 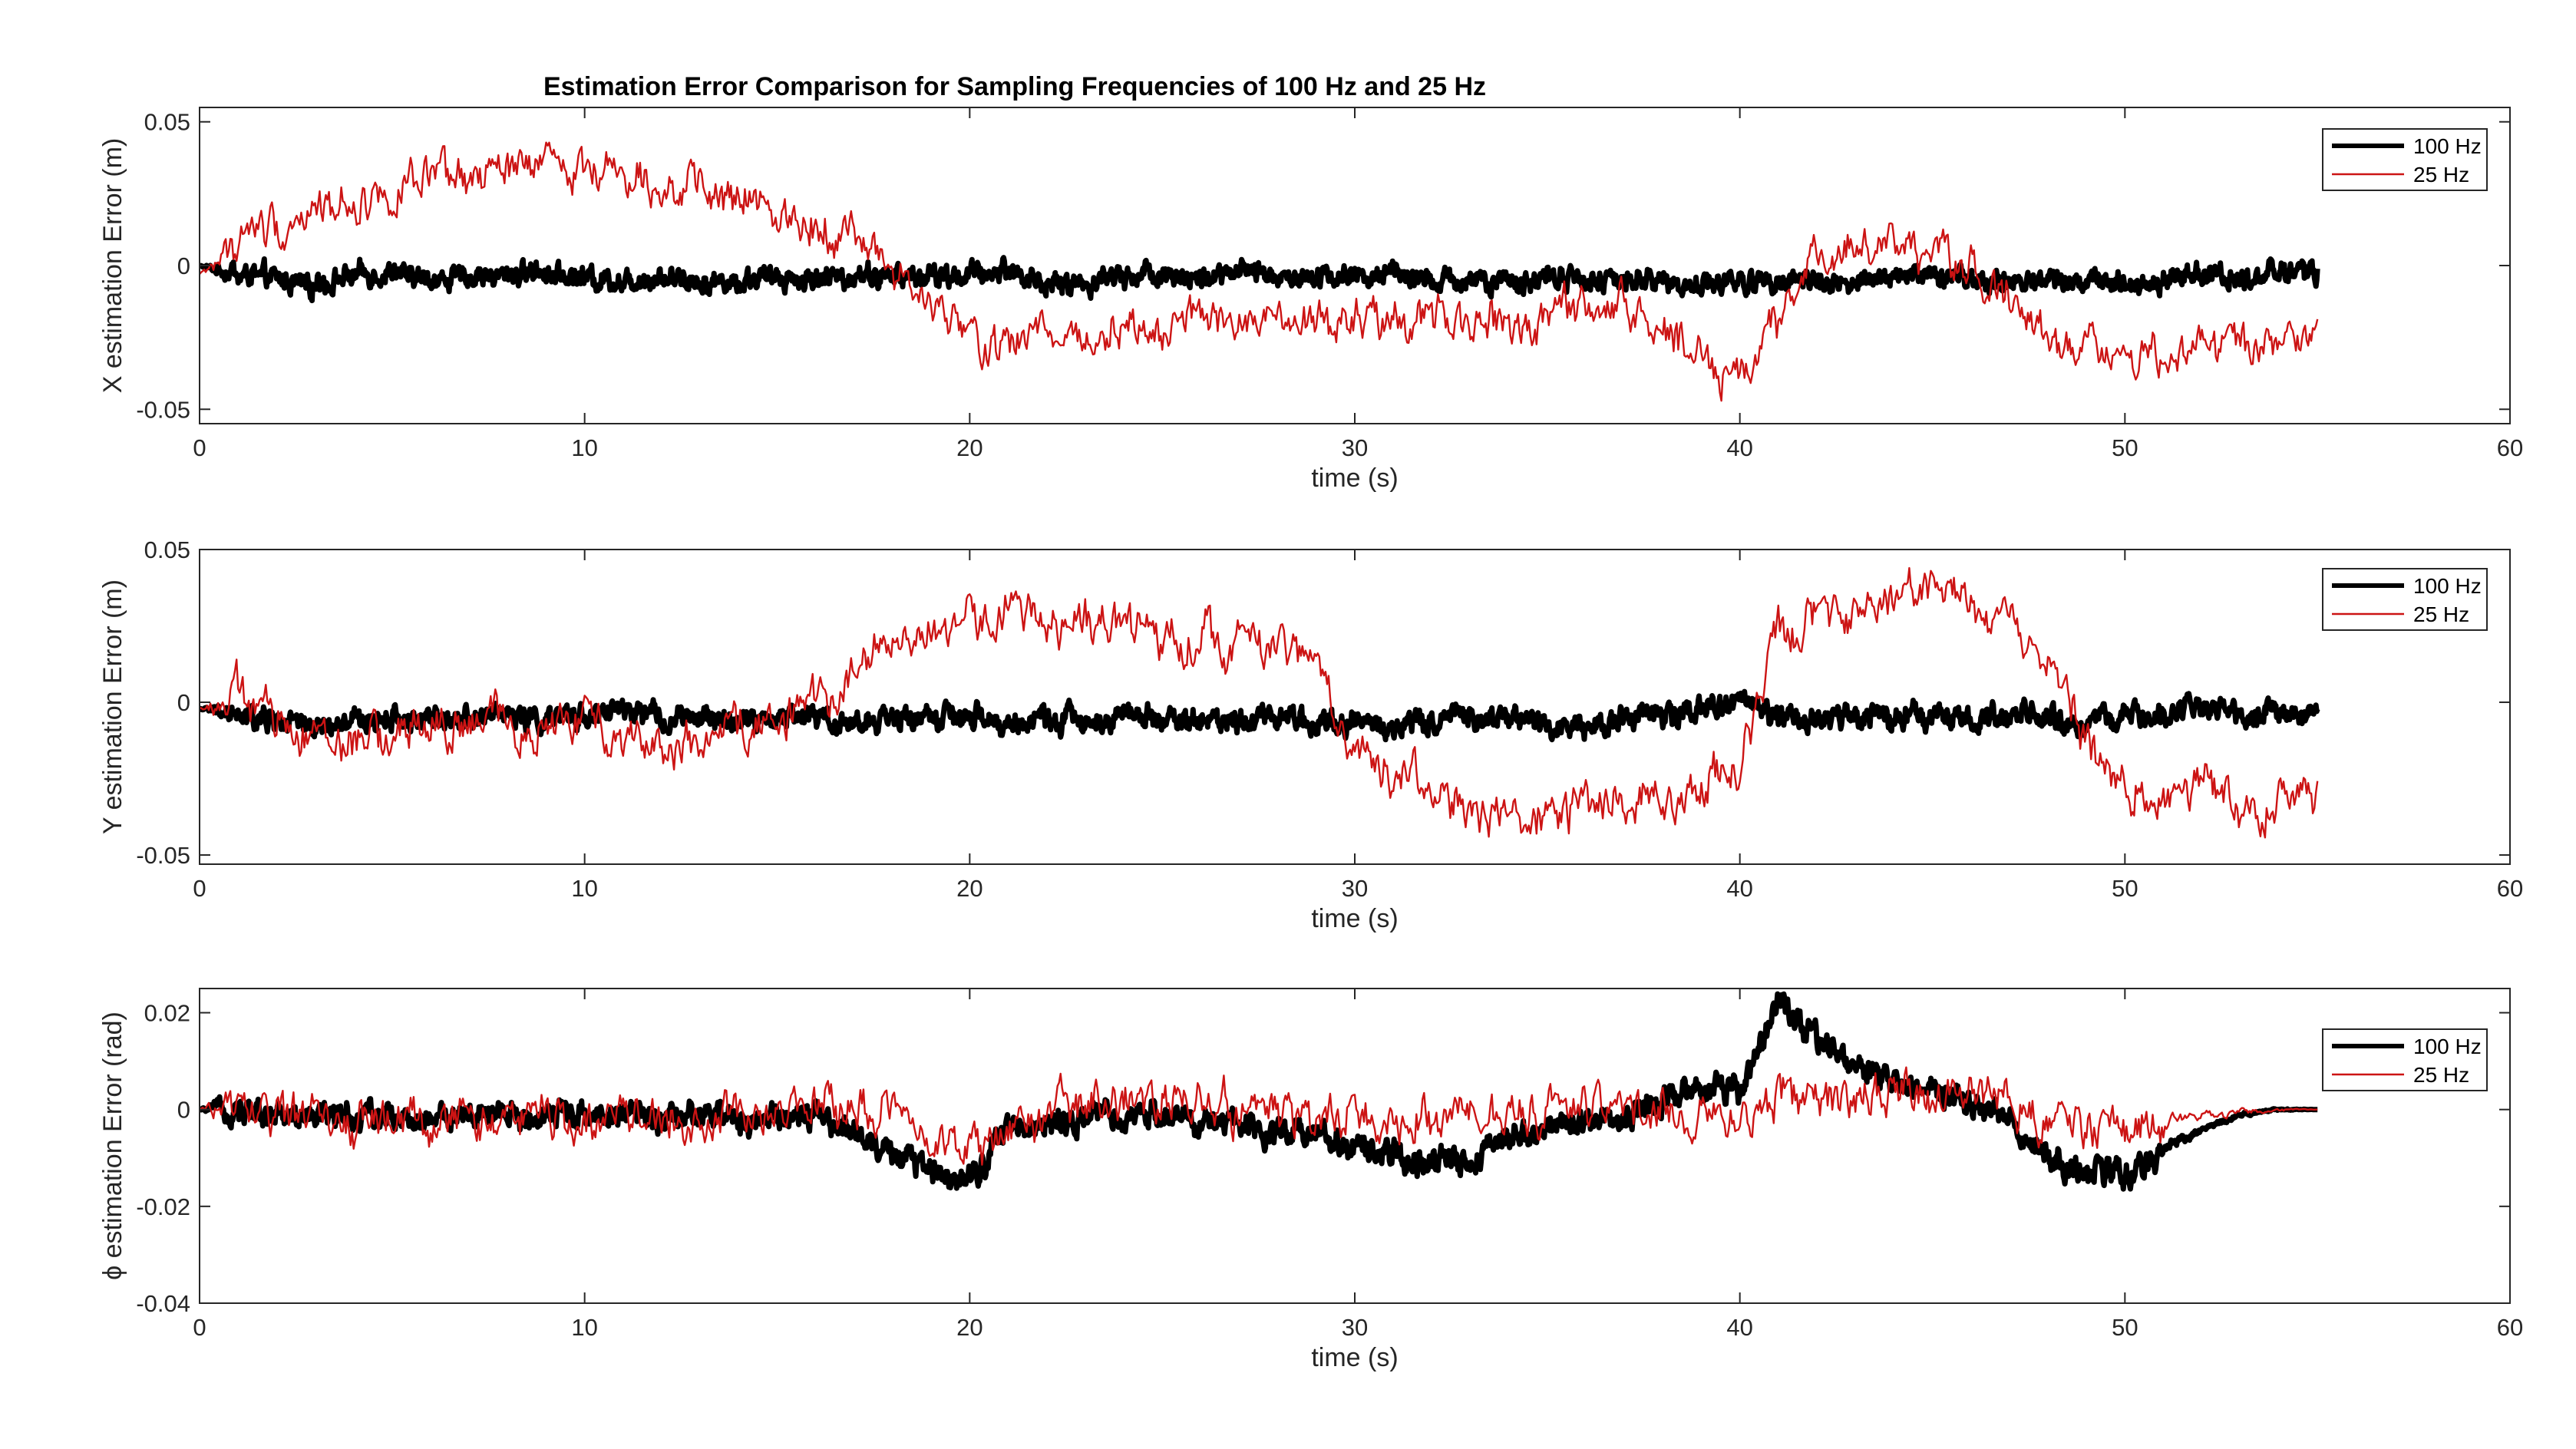 I want to click on y-axis-label: Y estimation Error (m), so click(x=112, y=706).